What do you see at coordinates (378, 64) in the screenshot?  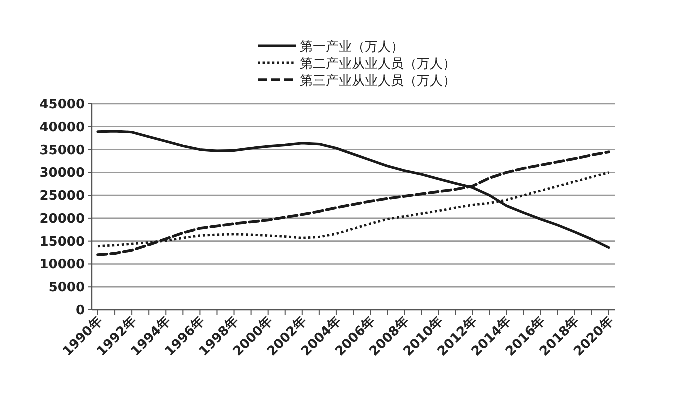 I see `legend-label: 第二产业从业人员（万人）` at bounding box center [378, 64].